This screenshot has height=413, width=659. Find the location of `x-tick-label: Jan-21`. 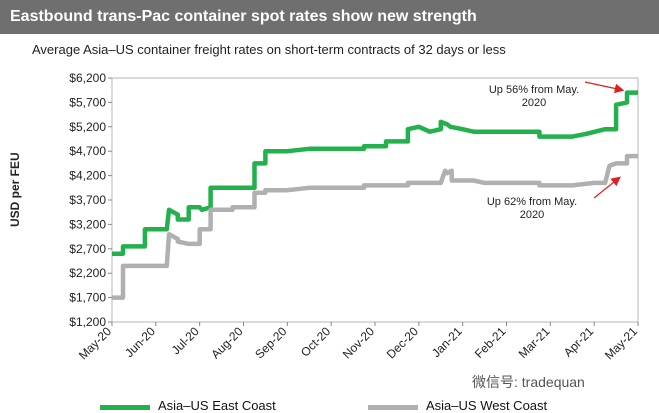

x-tick-label: Jan-21 is located at coordinates (447, 342).